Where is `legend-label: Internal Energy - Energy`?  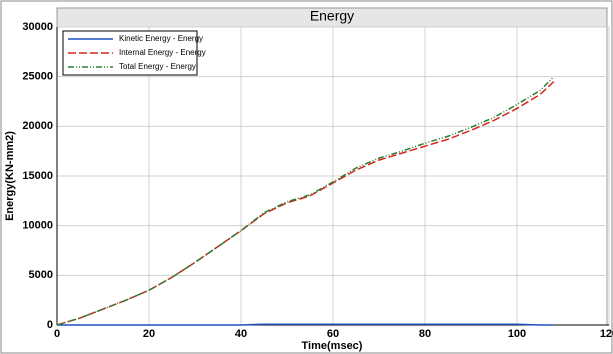
legend-label: Internal Energy - Energy is located at coordinates (162, 52).